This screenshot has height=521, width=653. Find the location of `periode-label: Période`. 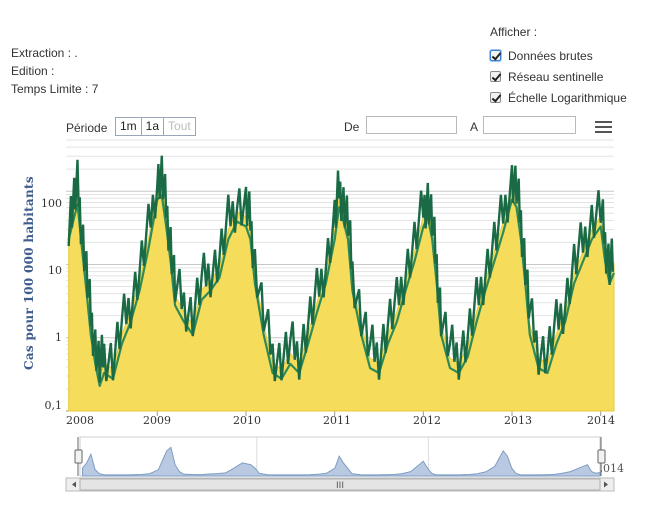

periode-label: Période is located at coordinates (87, 128).